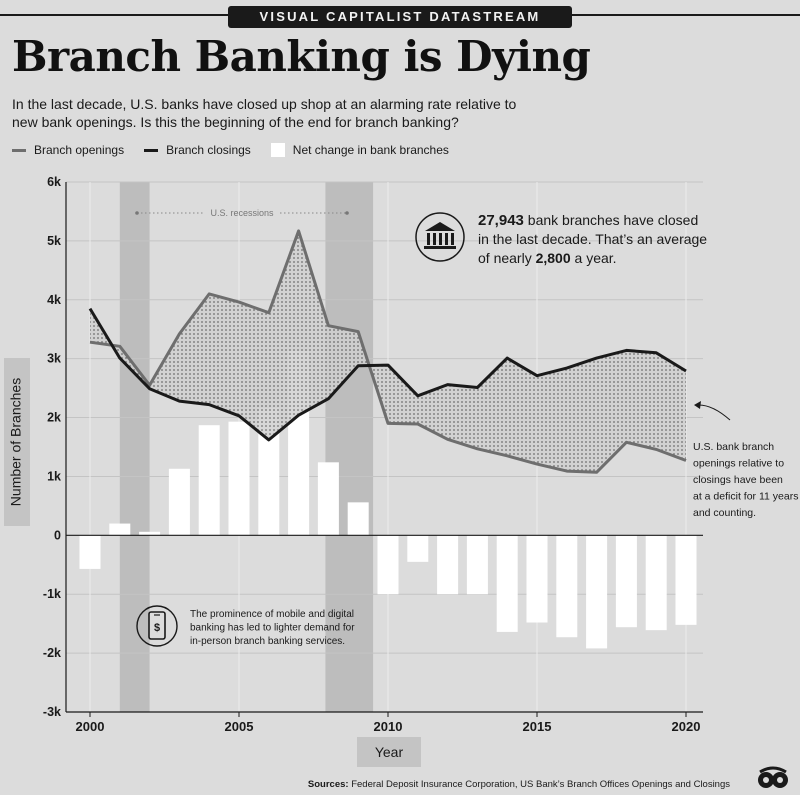 The image size is (800, 795). I want to click on legend-label-closings: Branch closings, so click(208, 150).